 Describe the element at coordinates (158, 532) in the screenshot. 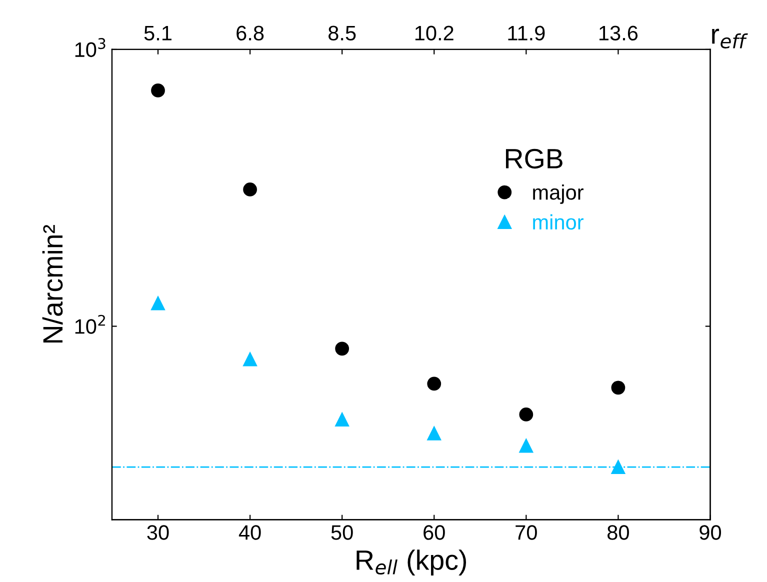

I see `x-tick-label: 30` at that location.